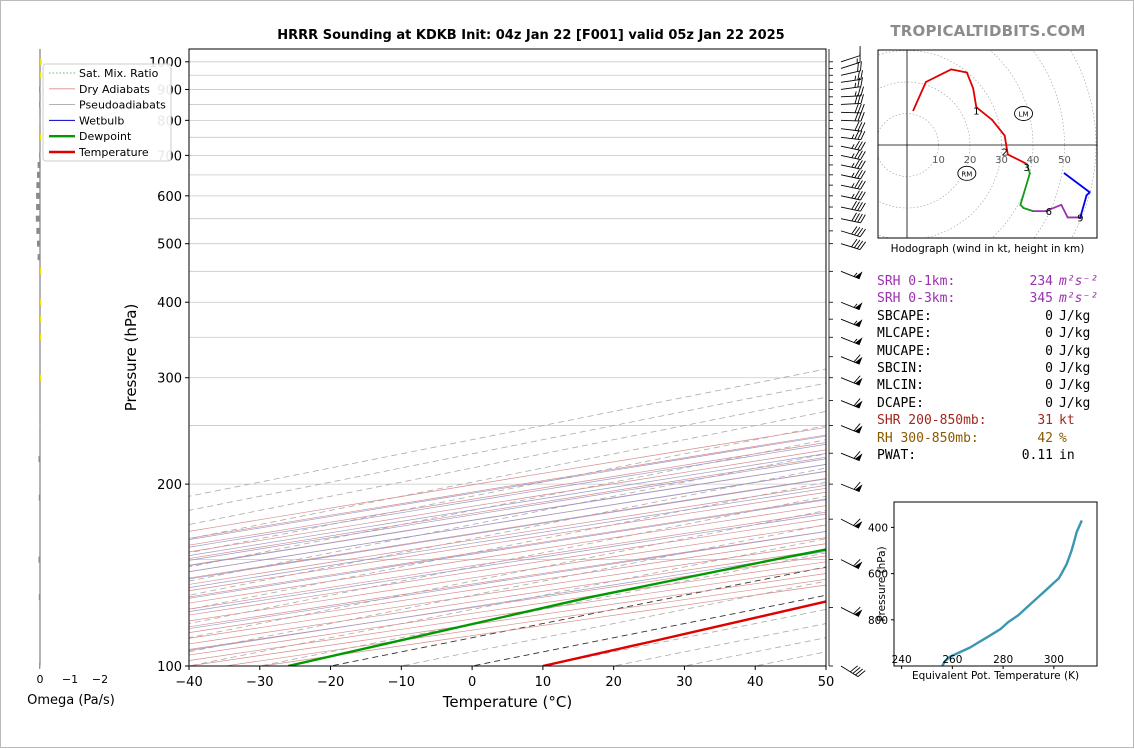 Image resolution: width=1134 pixels, height=749 pixels. I want to click on thetae-y-tick-label: 600, so click(878, 575).